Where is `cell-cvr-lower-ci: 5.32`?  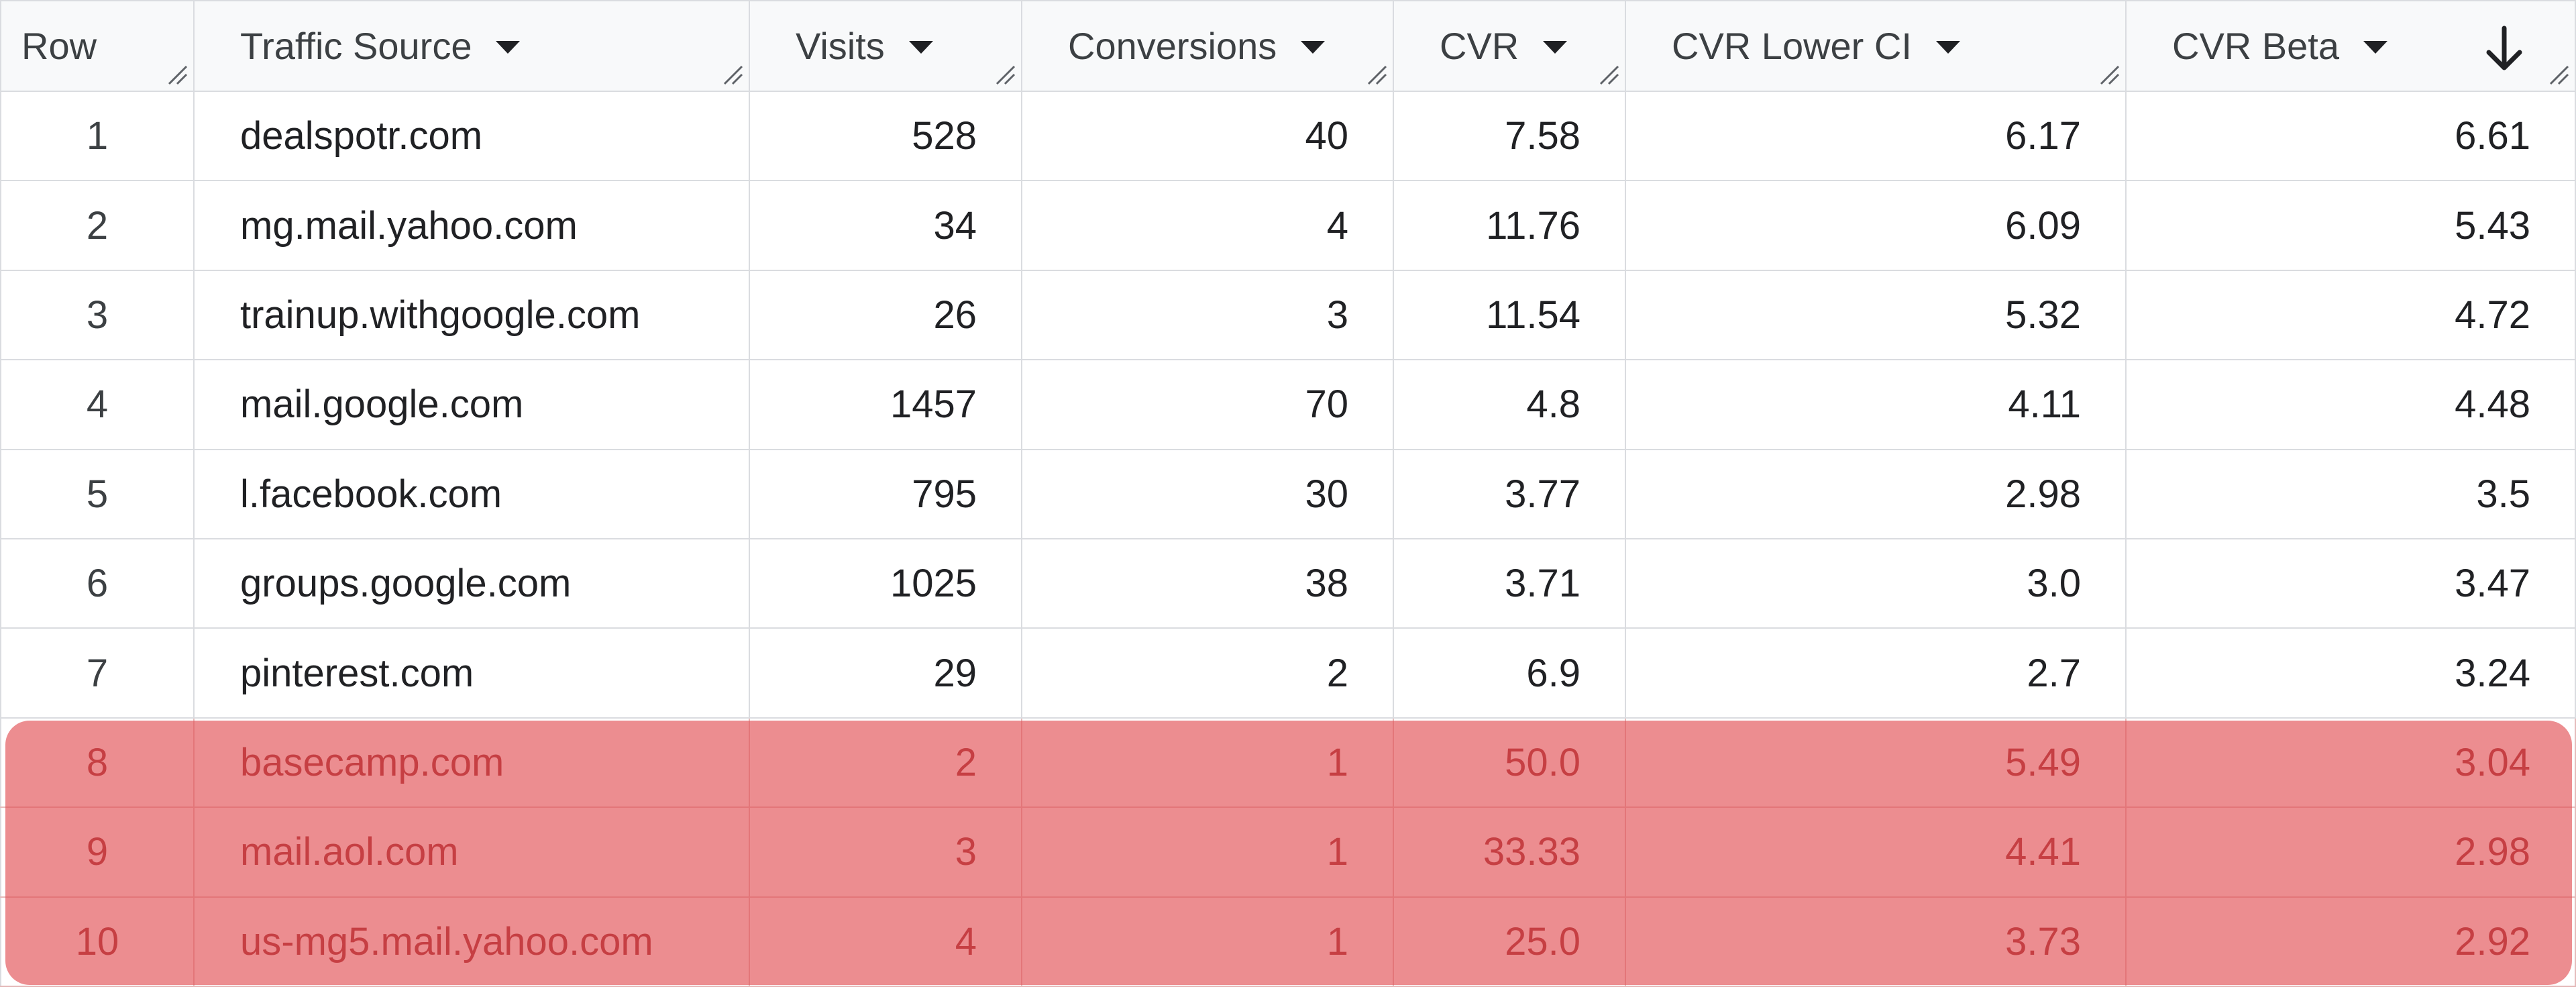 cell-cvr-lower-ci: 5.32 is located at coordinates (1876, 315).